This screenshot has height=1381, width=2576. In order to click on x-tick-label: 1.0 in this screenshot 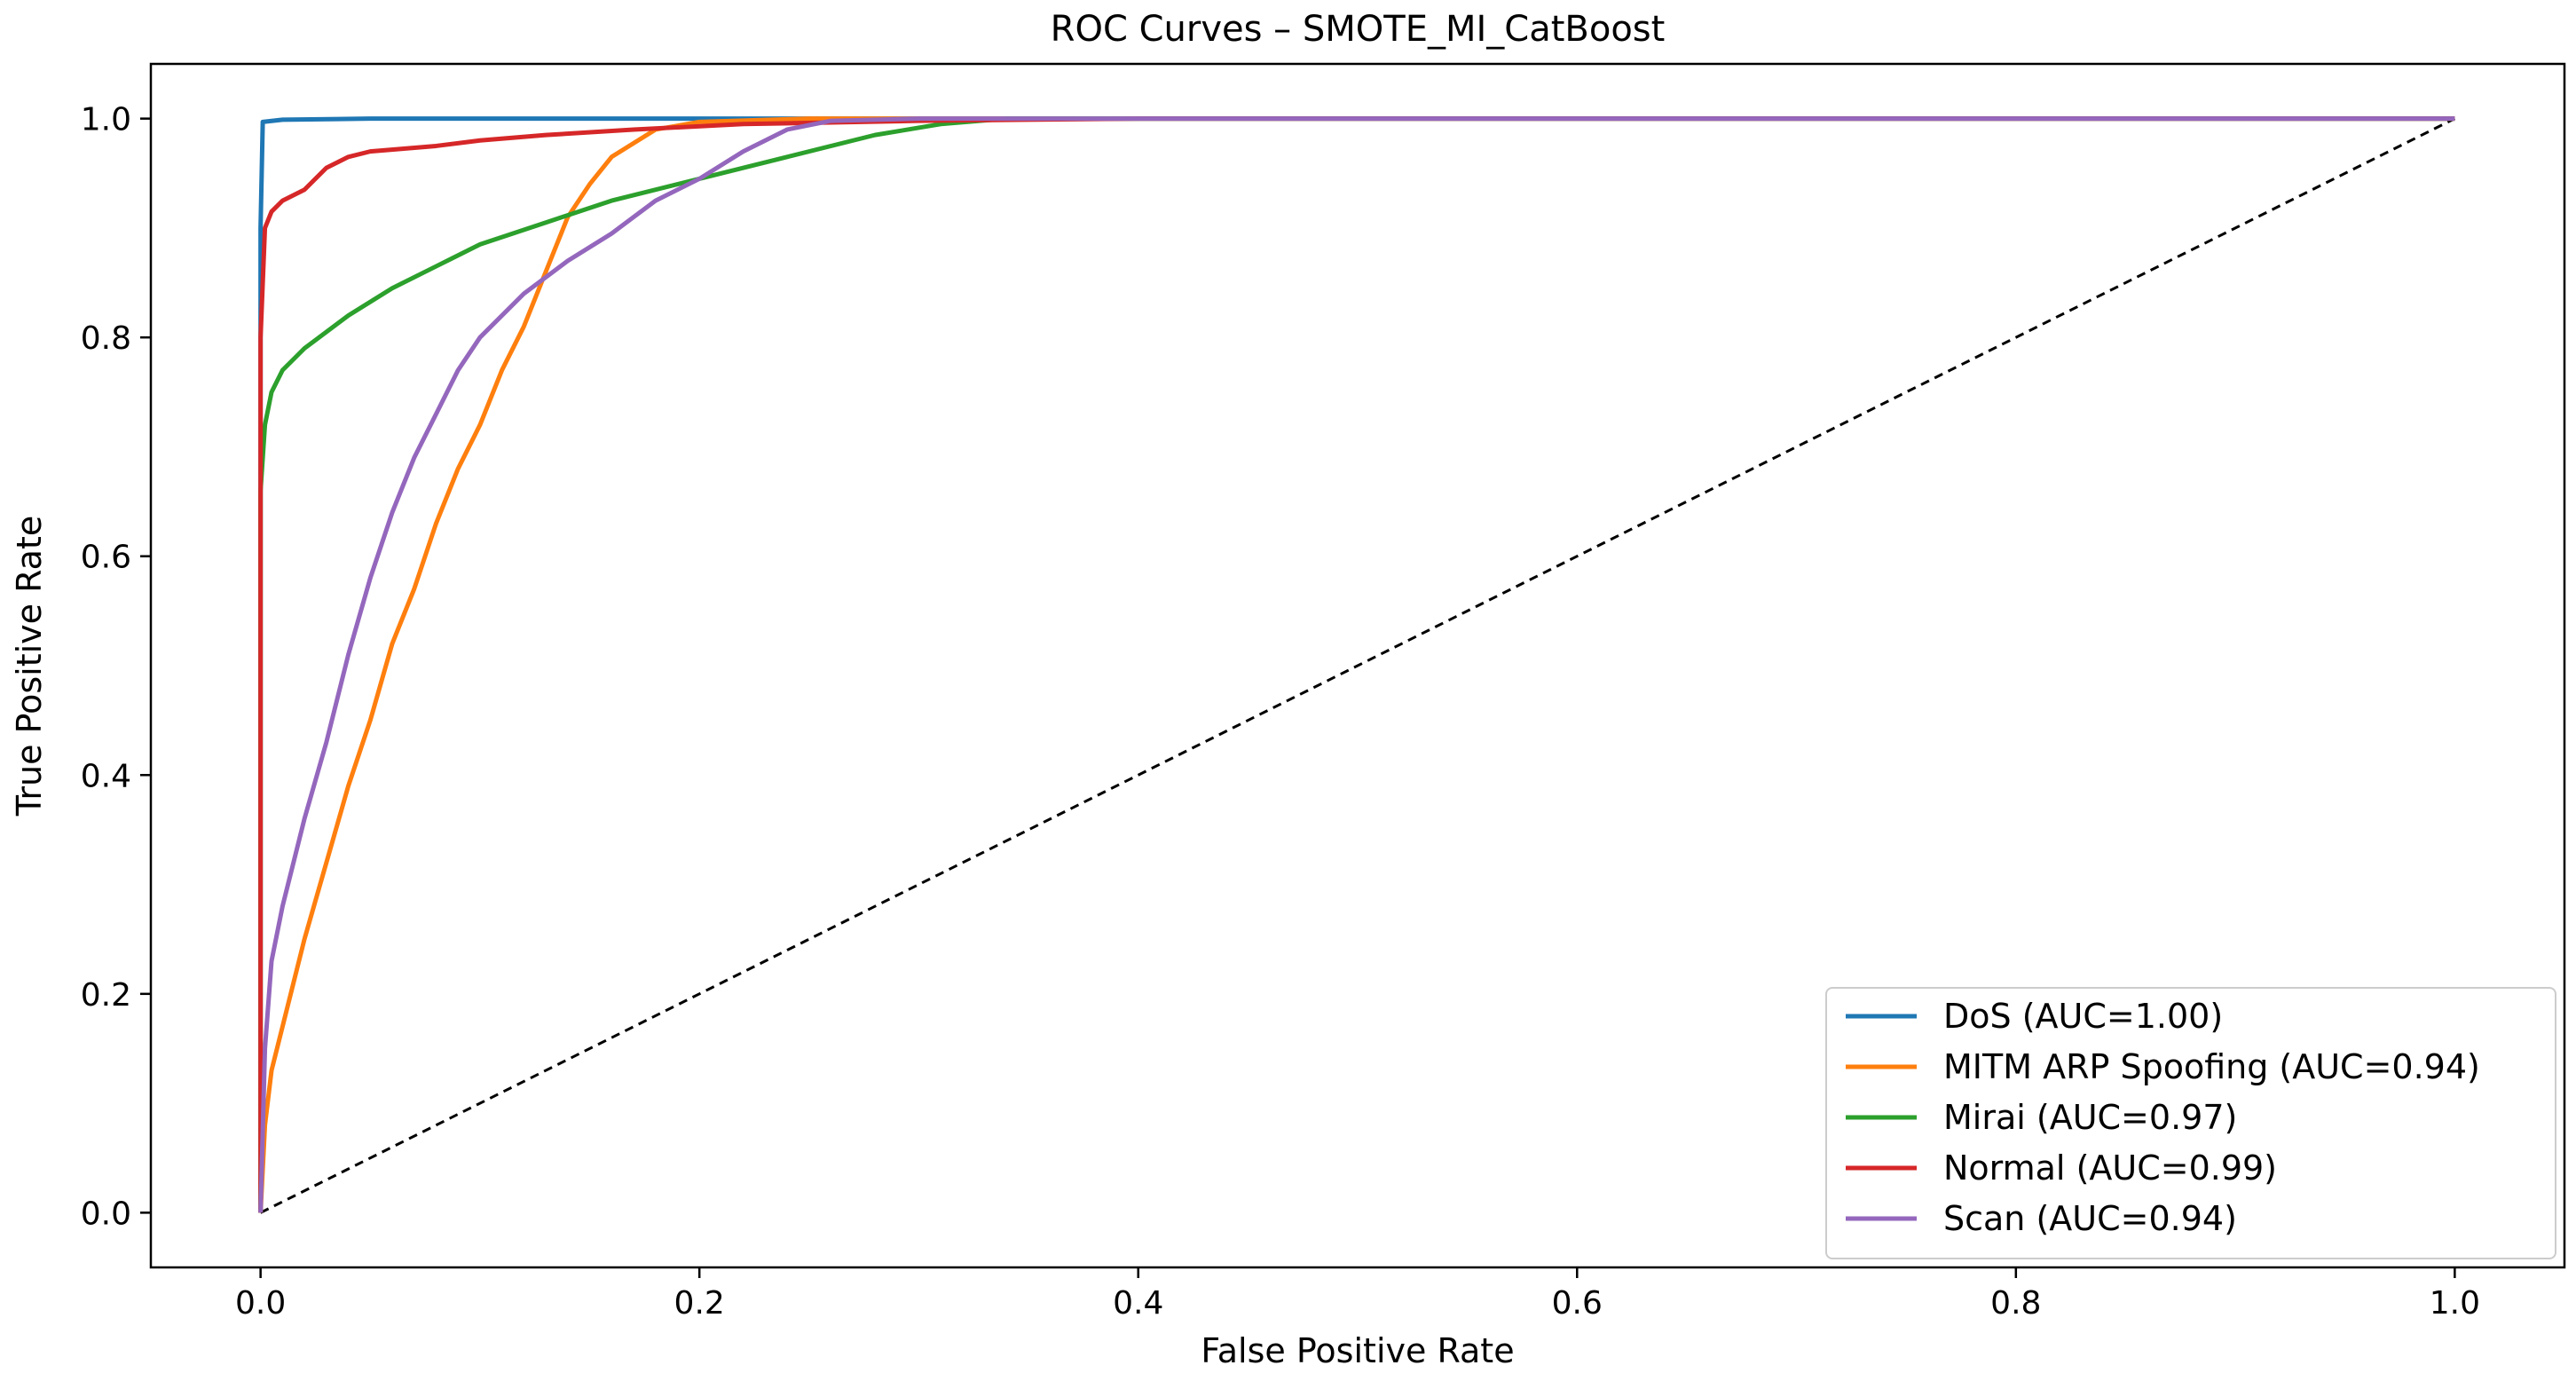, I will do `click(2455, 1303)`.